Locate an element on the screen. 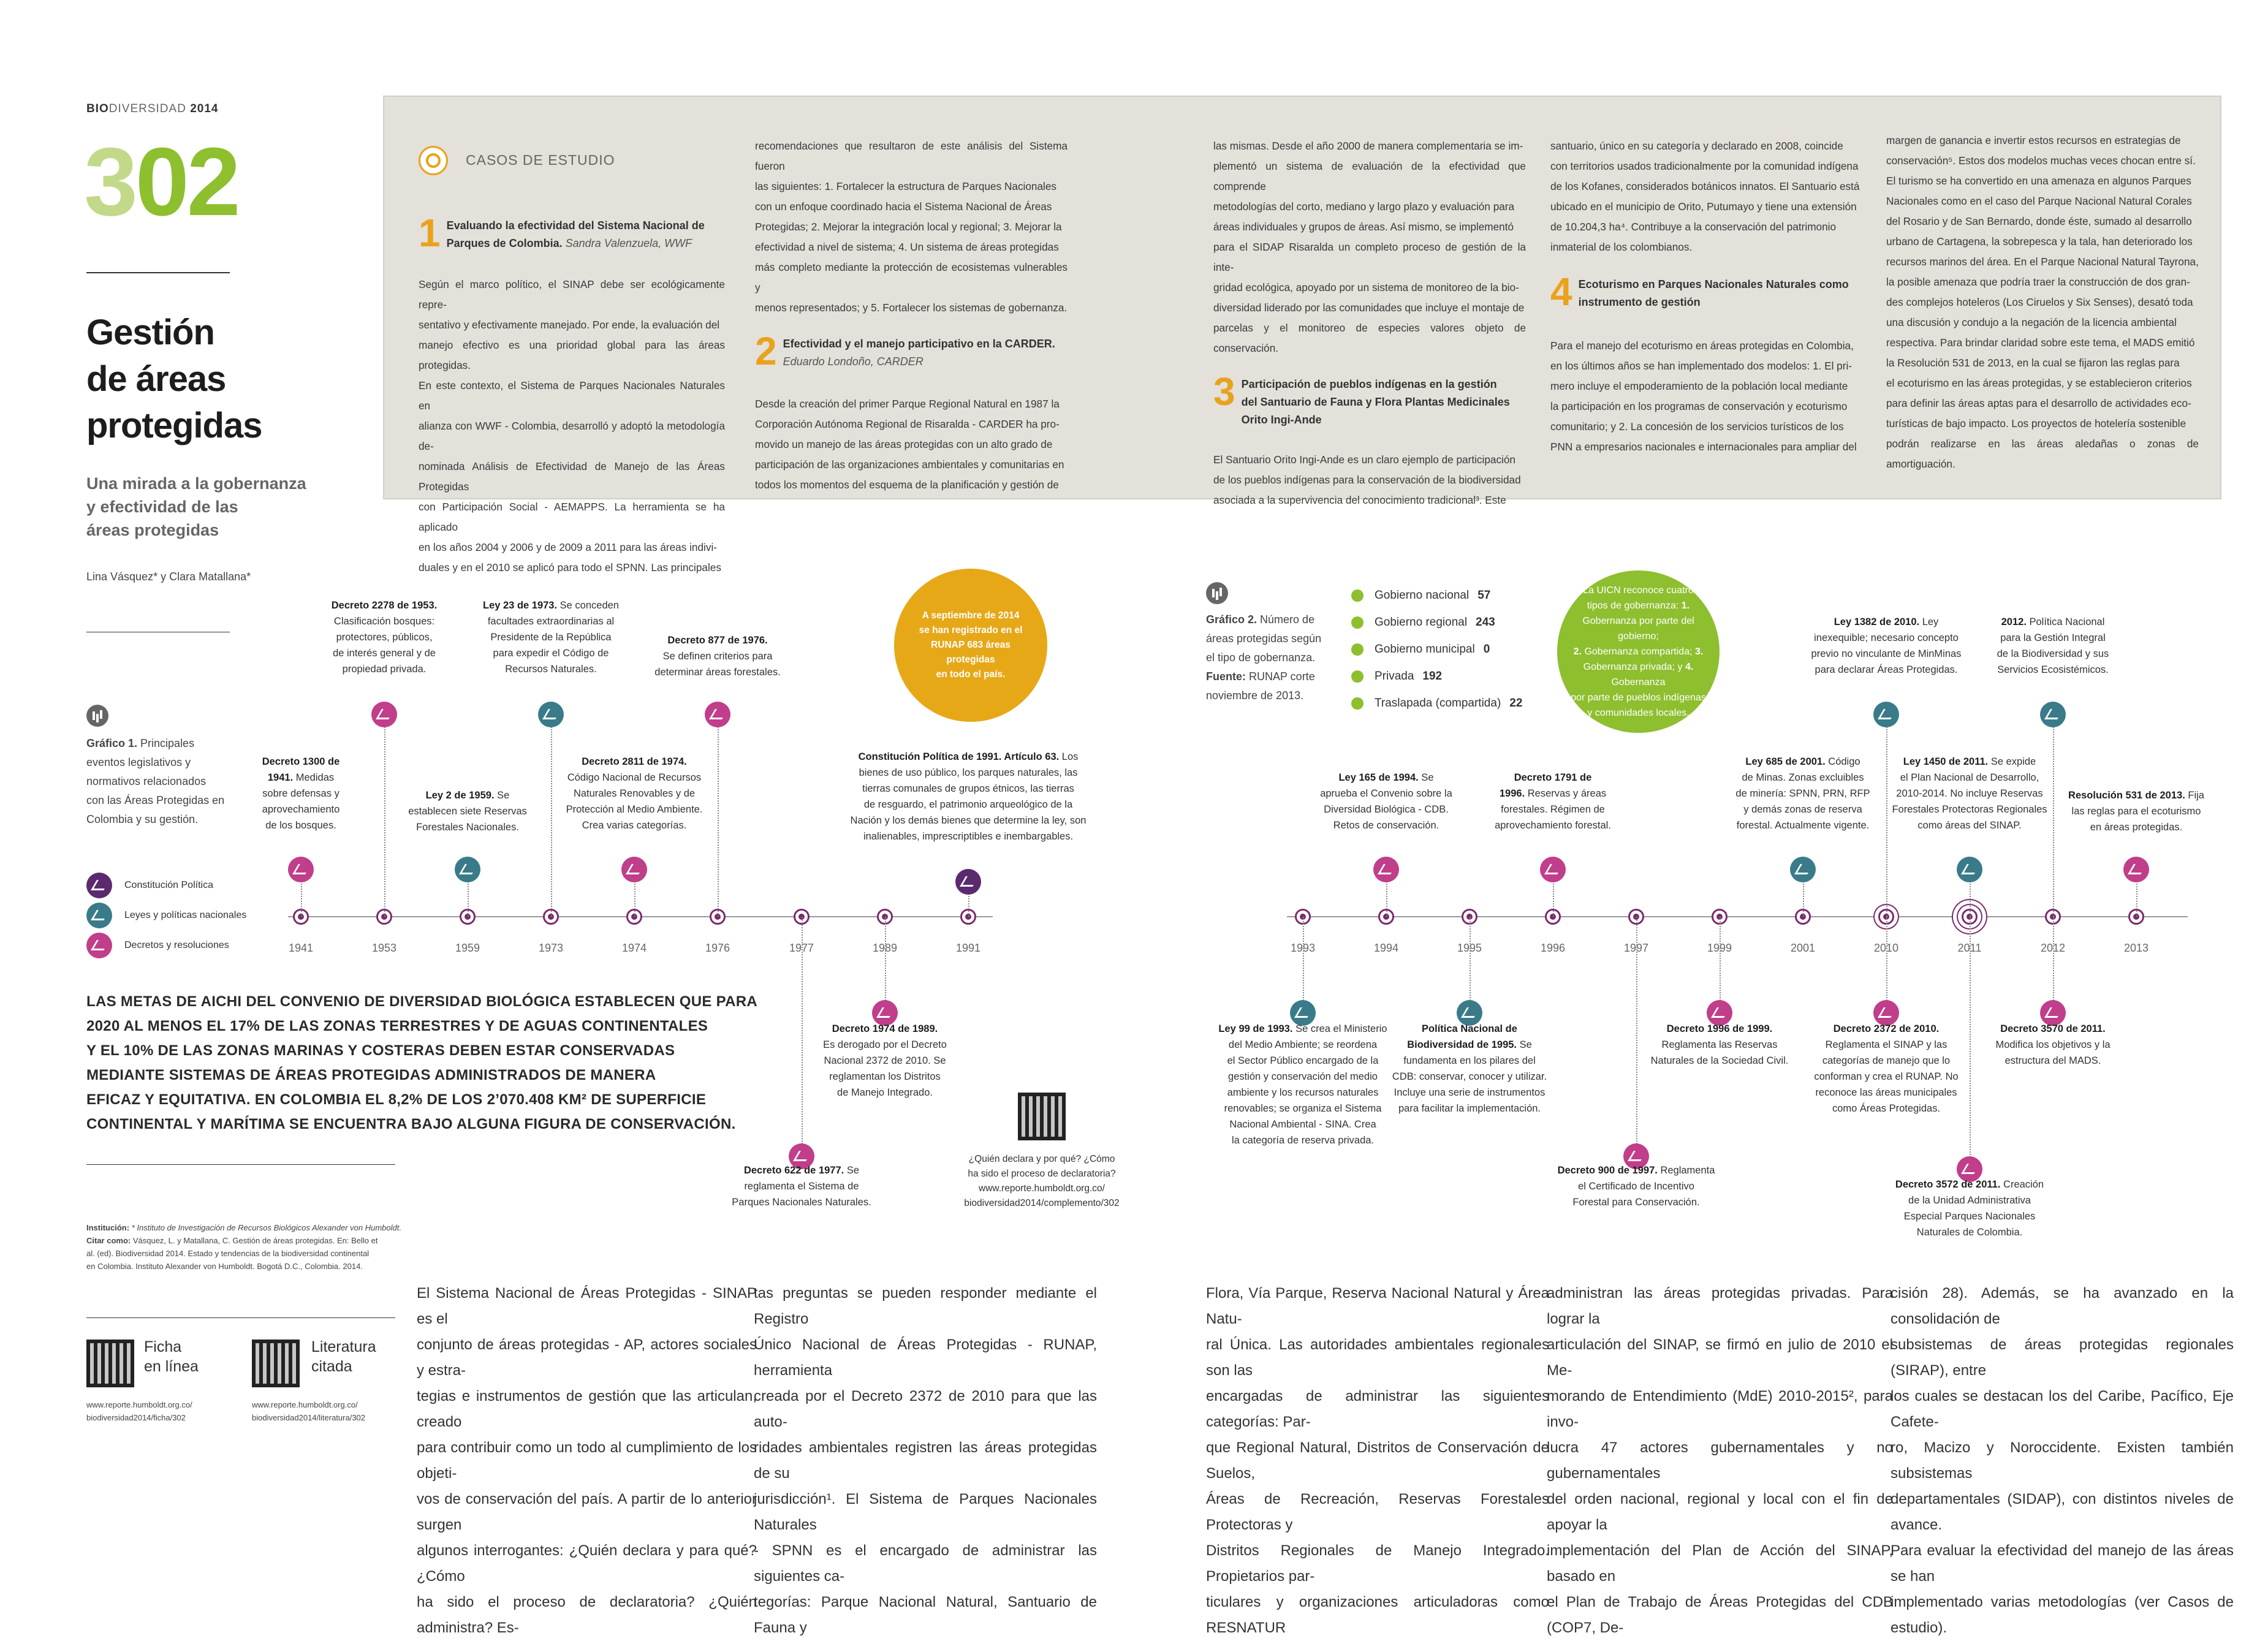  case-author: Sandra Valenzuela, WWF is located at coordinates (628, 243).